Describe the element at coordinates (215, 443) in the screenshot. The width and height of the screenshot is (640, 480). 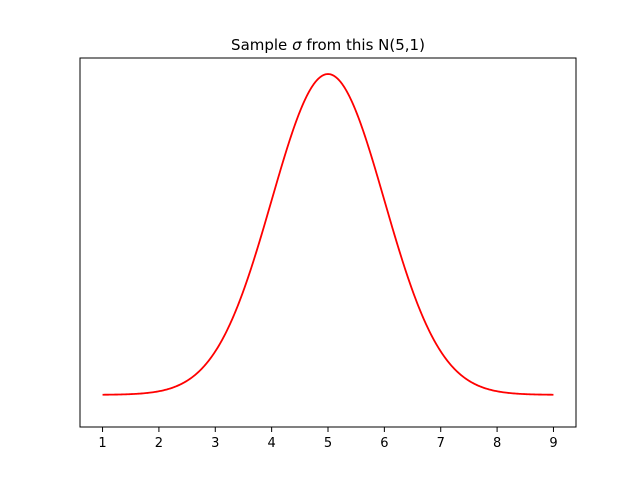
I see `x-tick-label-3: 3` at that location.